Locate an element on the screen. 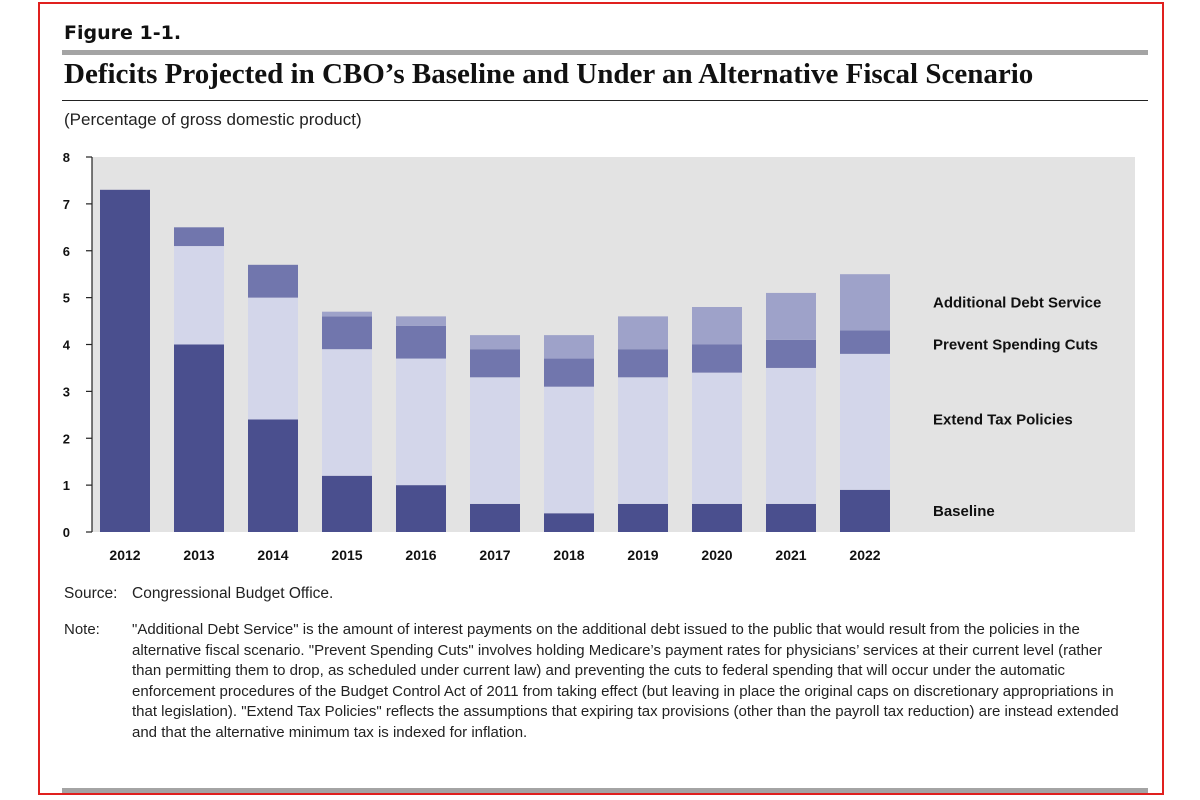 Image resolution: width=1200 pixels, height=800 pixels. bar-baseline-2012 is located at coordinates (125, 360).